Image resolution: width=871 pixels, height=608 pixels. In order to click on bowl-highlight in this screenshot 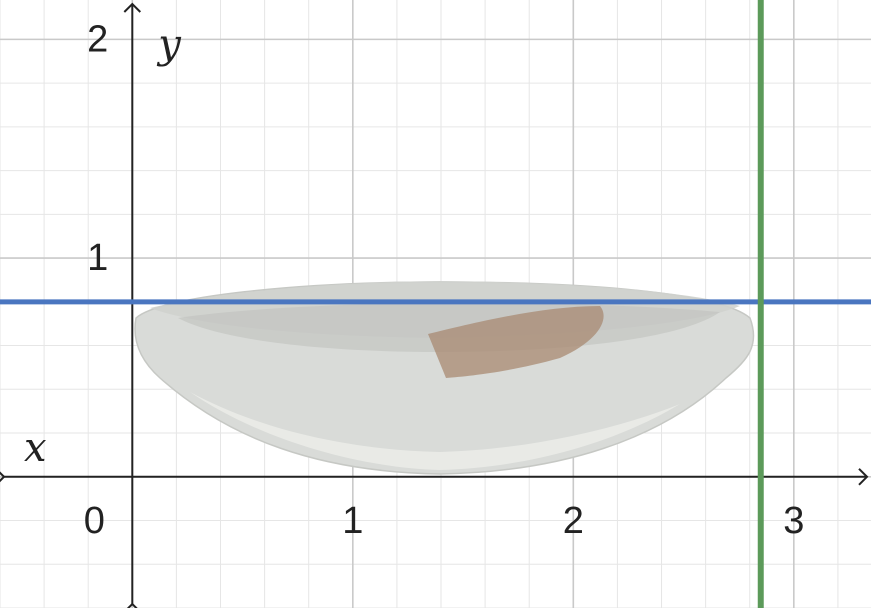, I will do `click(435, 431)`.